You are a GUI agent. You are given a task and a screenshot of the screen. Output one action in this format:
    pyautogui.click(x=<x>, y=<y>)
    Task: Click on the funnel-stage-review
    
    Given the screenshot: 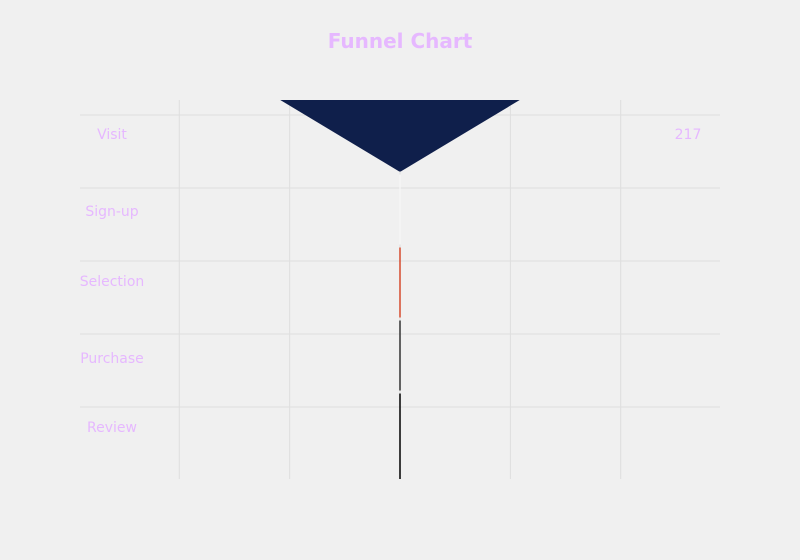 What is the action you would take?
    pyautogui.click(x=400, y=436)
    